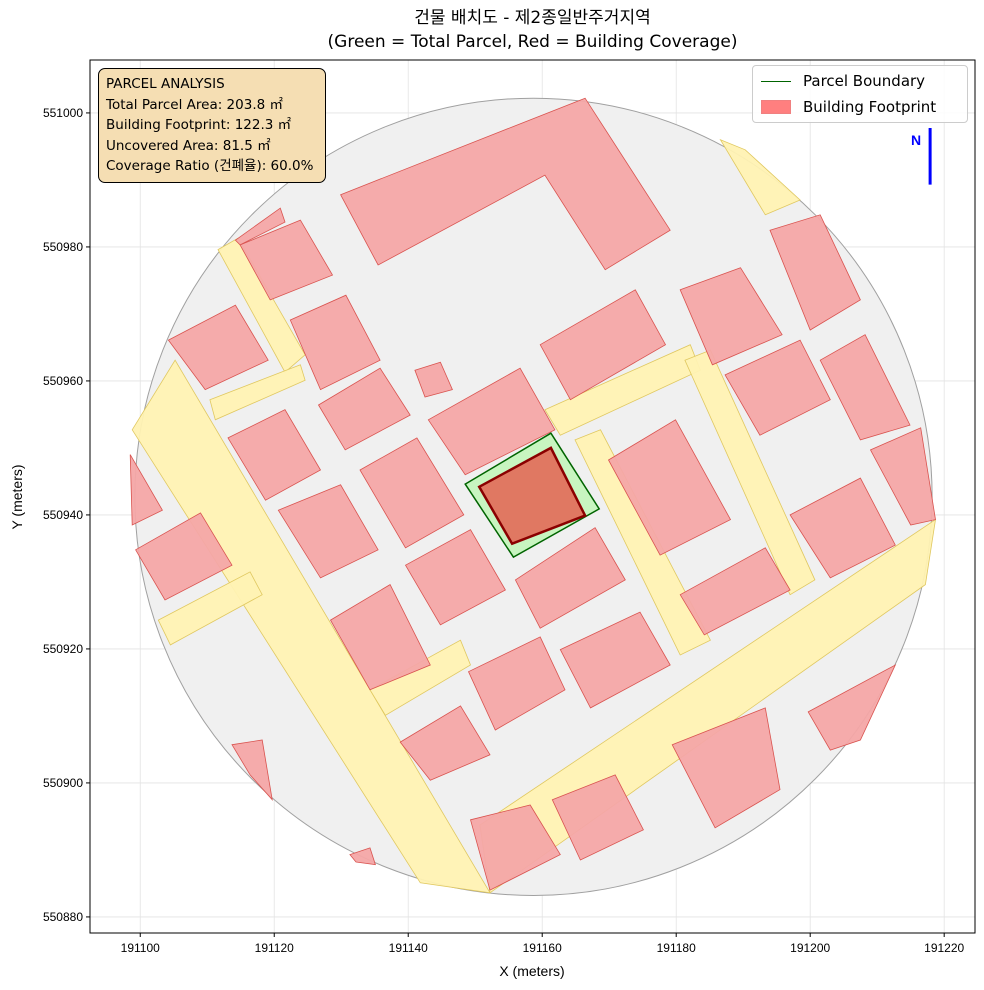  What do you see at coordinates (210, 166) in the screenshot?
I see `info-coverage-ratio: Coverage Ratio (건폐율): 60.0%` at bounding box center [210, 166].